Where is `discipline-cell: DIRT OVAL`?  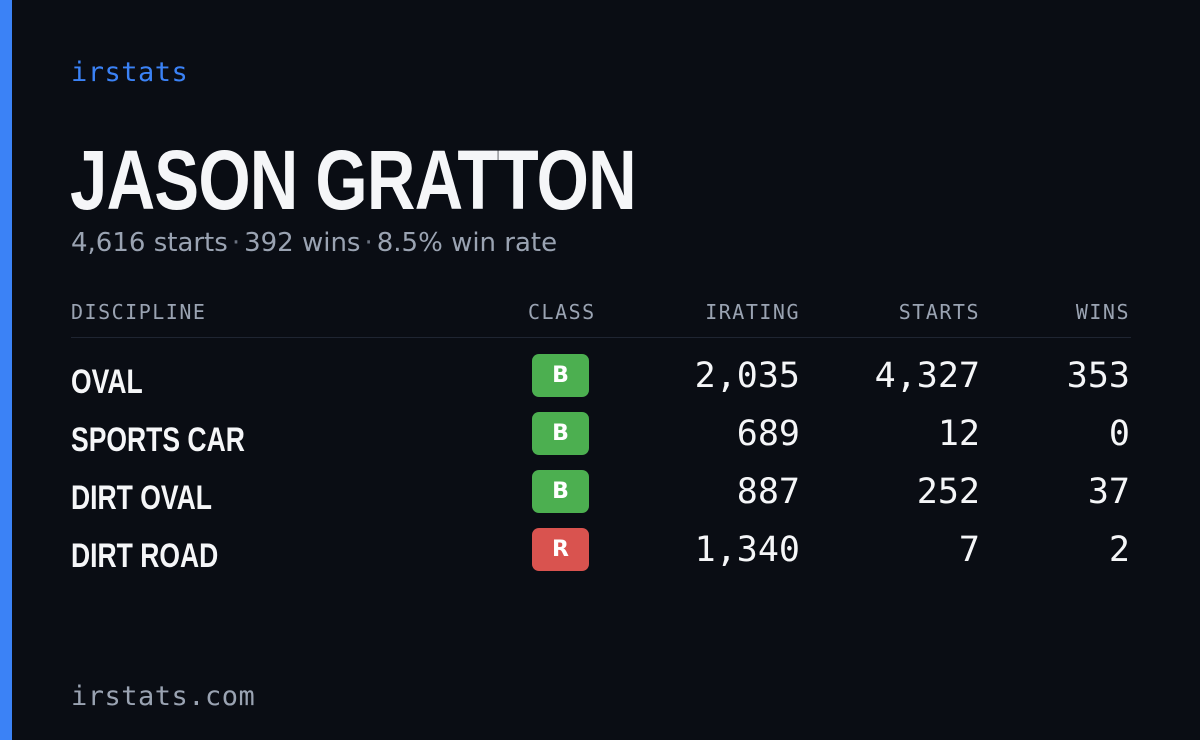 discipline-cell: DIRT OVAL is located at coordinates (141, 498).